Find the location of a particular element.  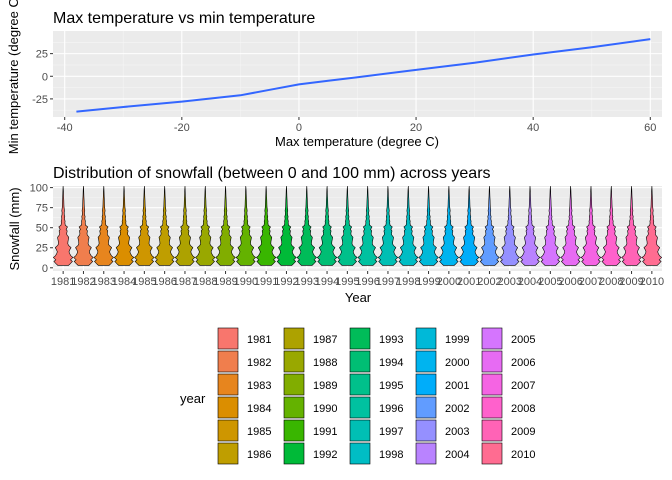

temperature-trend-line is located at coordinates (363, 75).